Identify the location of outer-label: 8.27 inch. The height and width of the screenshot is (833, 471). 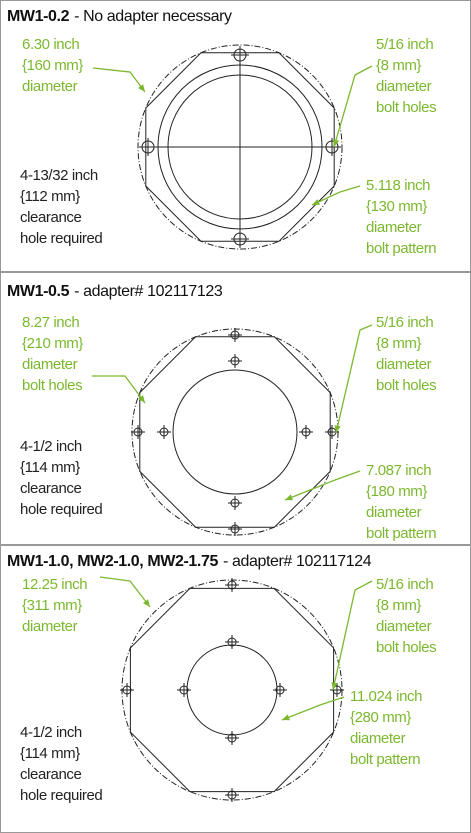
(50, 322).